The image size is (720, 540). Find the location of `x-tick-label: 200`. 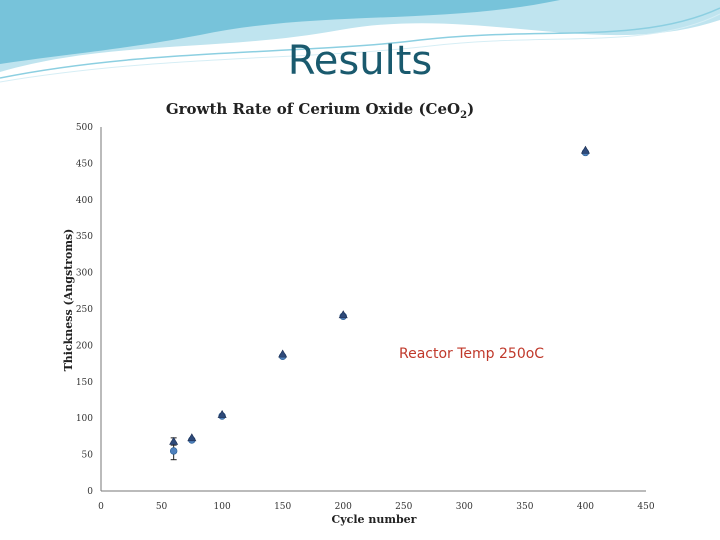

x-tick-label: 200 is located at coordinates (343, 507).